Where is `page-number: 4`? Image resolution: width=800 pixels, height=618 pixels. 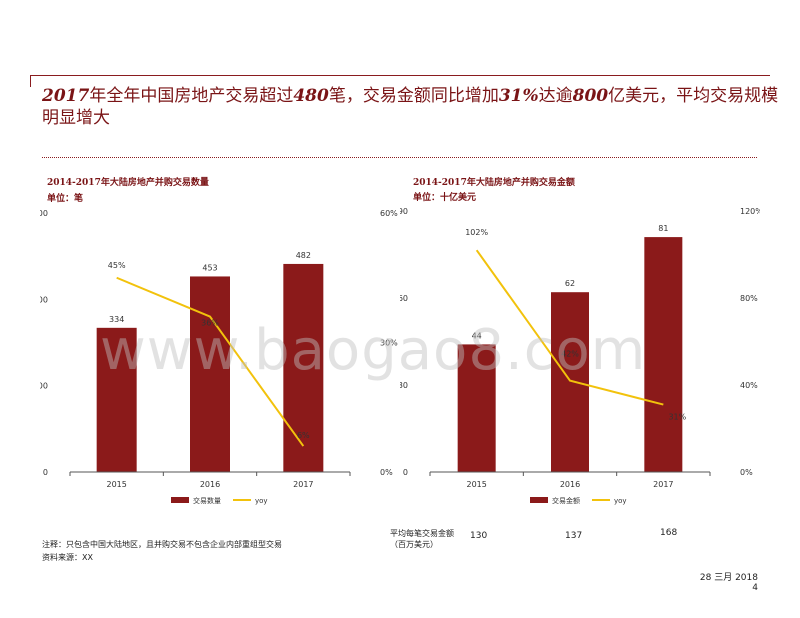 page-number: 4 is located at coordinates (755, 588).